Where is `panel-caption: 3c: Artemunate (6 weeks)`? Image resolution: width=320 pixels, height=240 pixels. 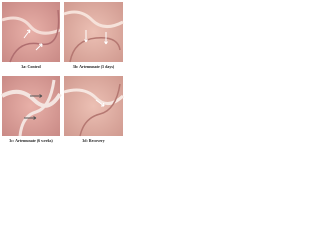 panel-caption: 3c: Artemunate (6 weeks) is located at coordinates (31, 140).